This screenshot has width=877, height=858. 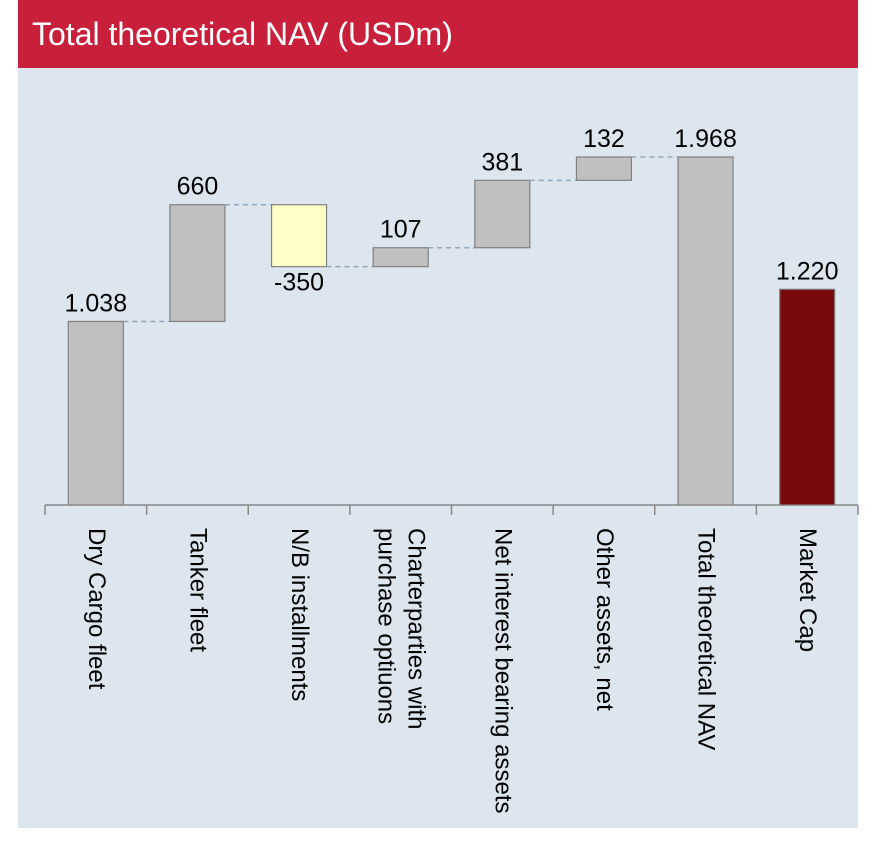 I want to click on value-label: -350, so click(x=299, y=283).